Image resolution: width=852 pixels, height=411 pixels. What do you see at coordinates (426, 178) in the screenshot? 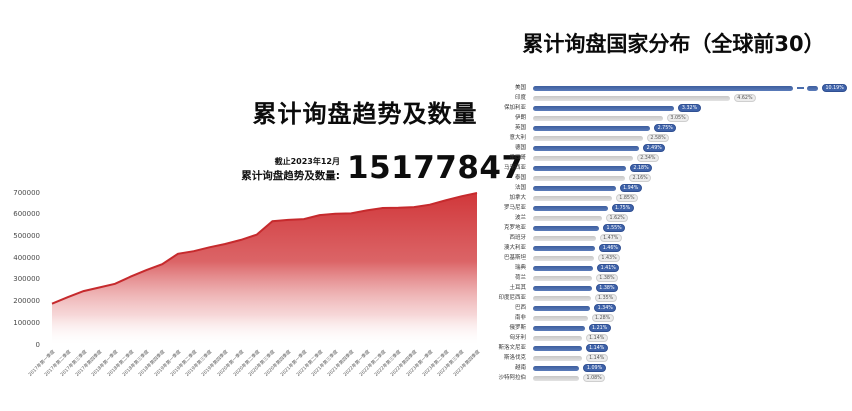
I see `country-row: 泰国 2.16%` at bounding box center [426, 178].